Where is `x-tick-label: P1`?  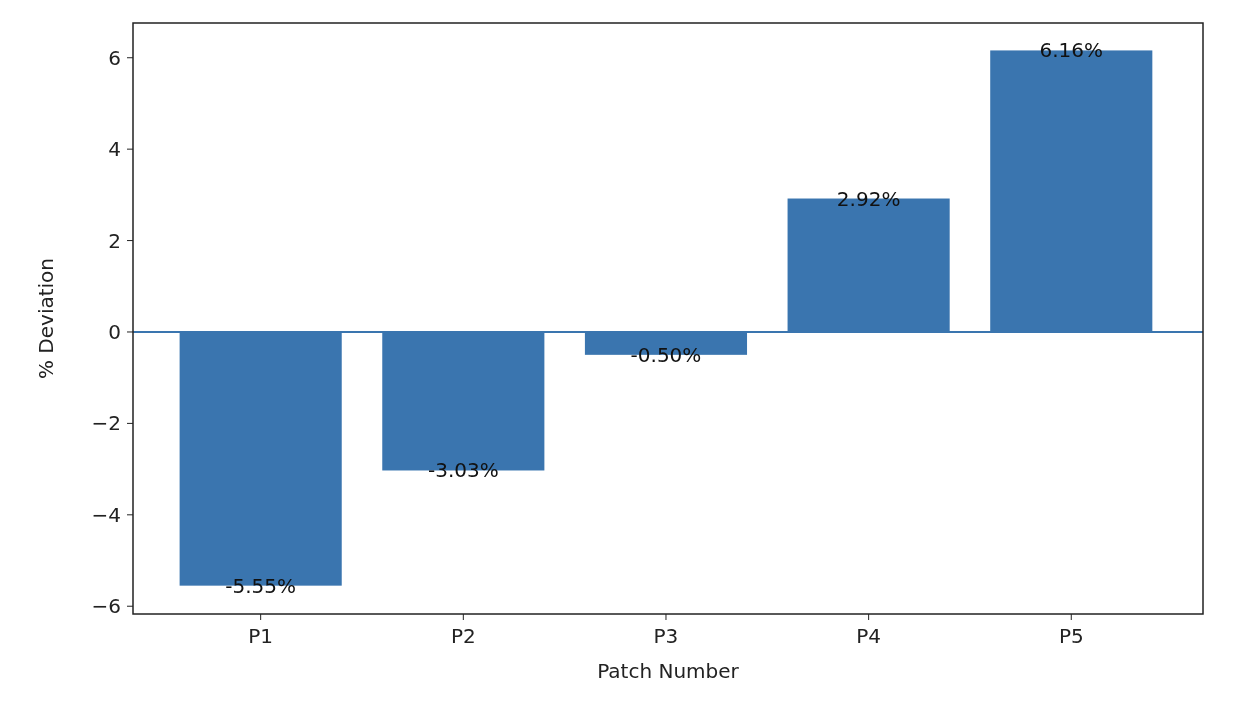 x-tick-label: P1 is located at coordinates (261, 636).